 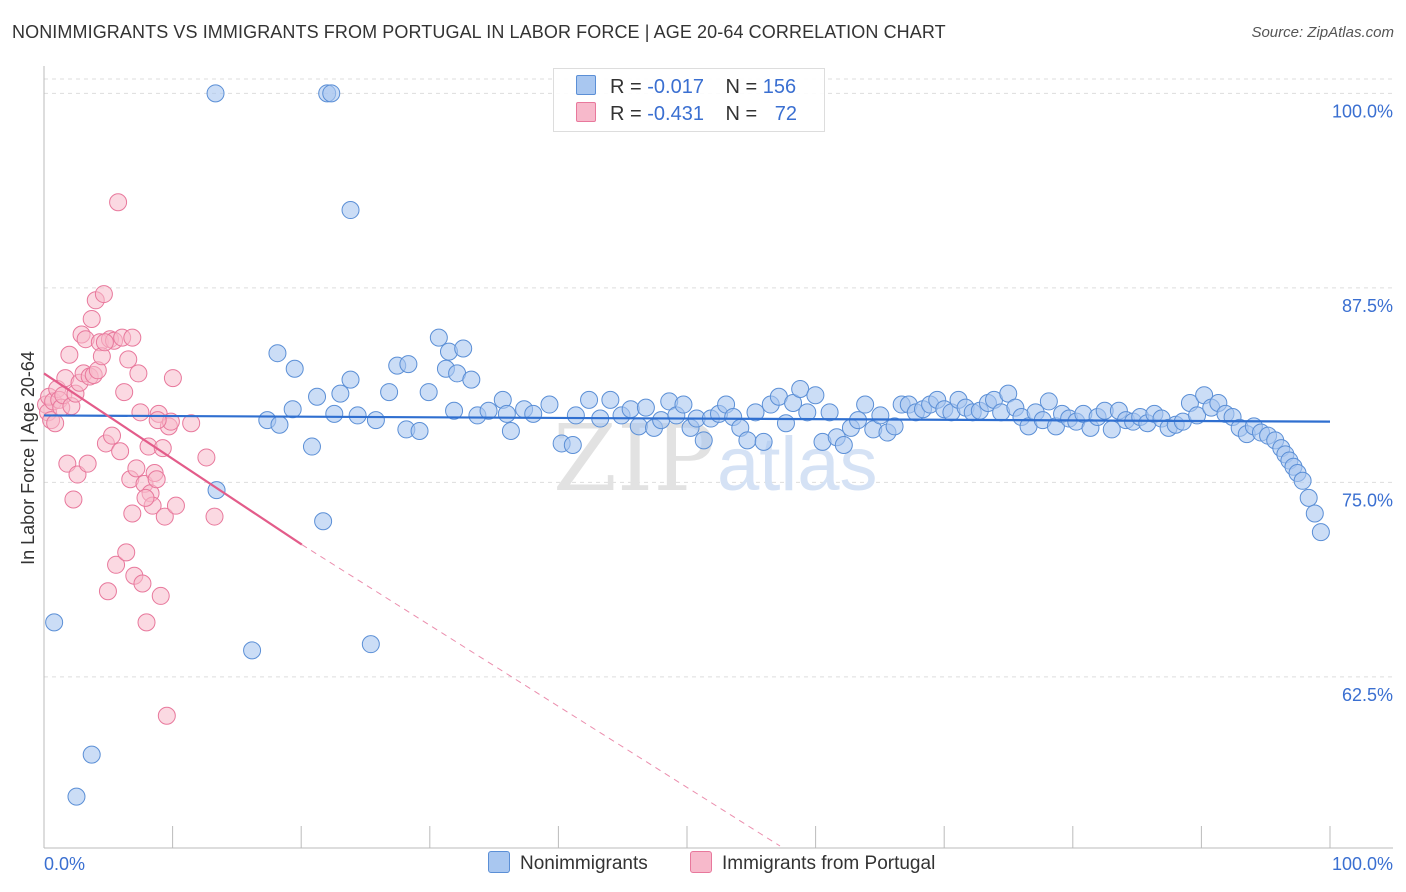 I want to click on legend-r-value: -0.431, so click(x=675, y=114).